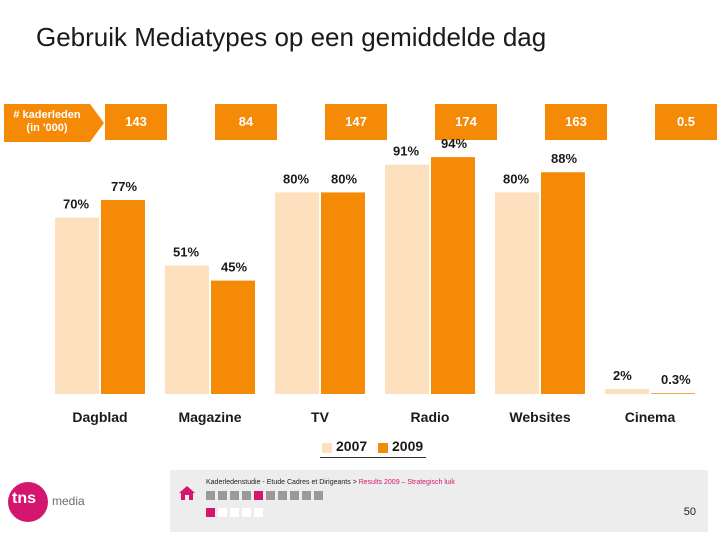 The width and height of the screenshot is (720, 540). I want to click on tns-media-logo: tns media, so click(56, 502).